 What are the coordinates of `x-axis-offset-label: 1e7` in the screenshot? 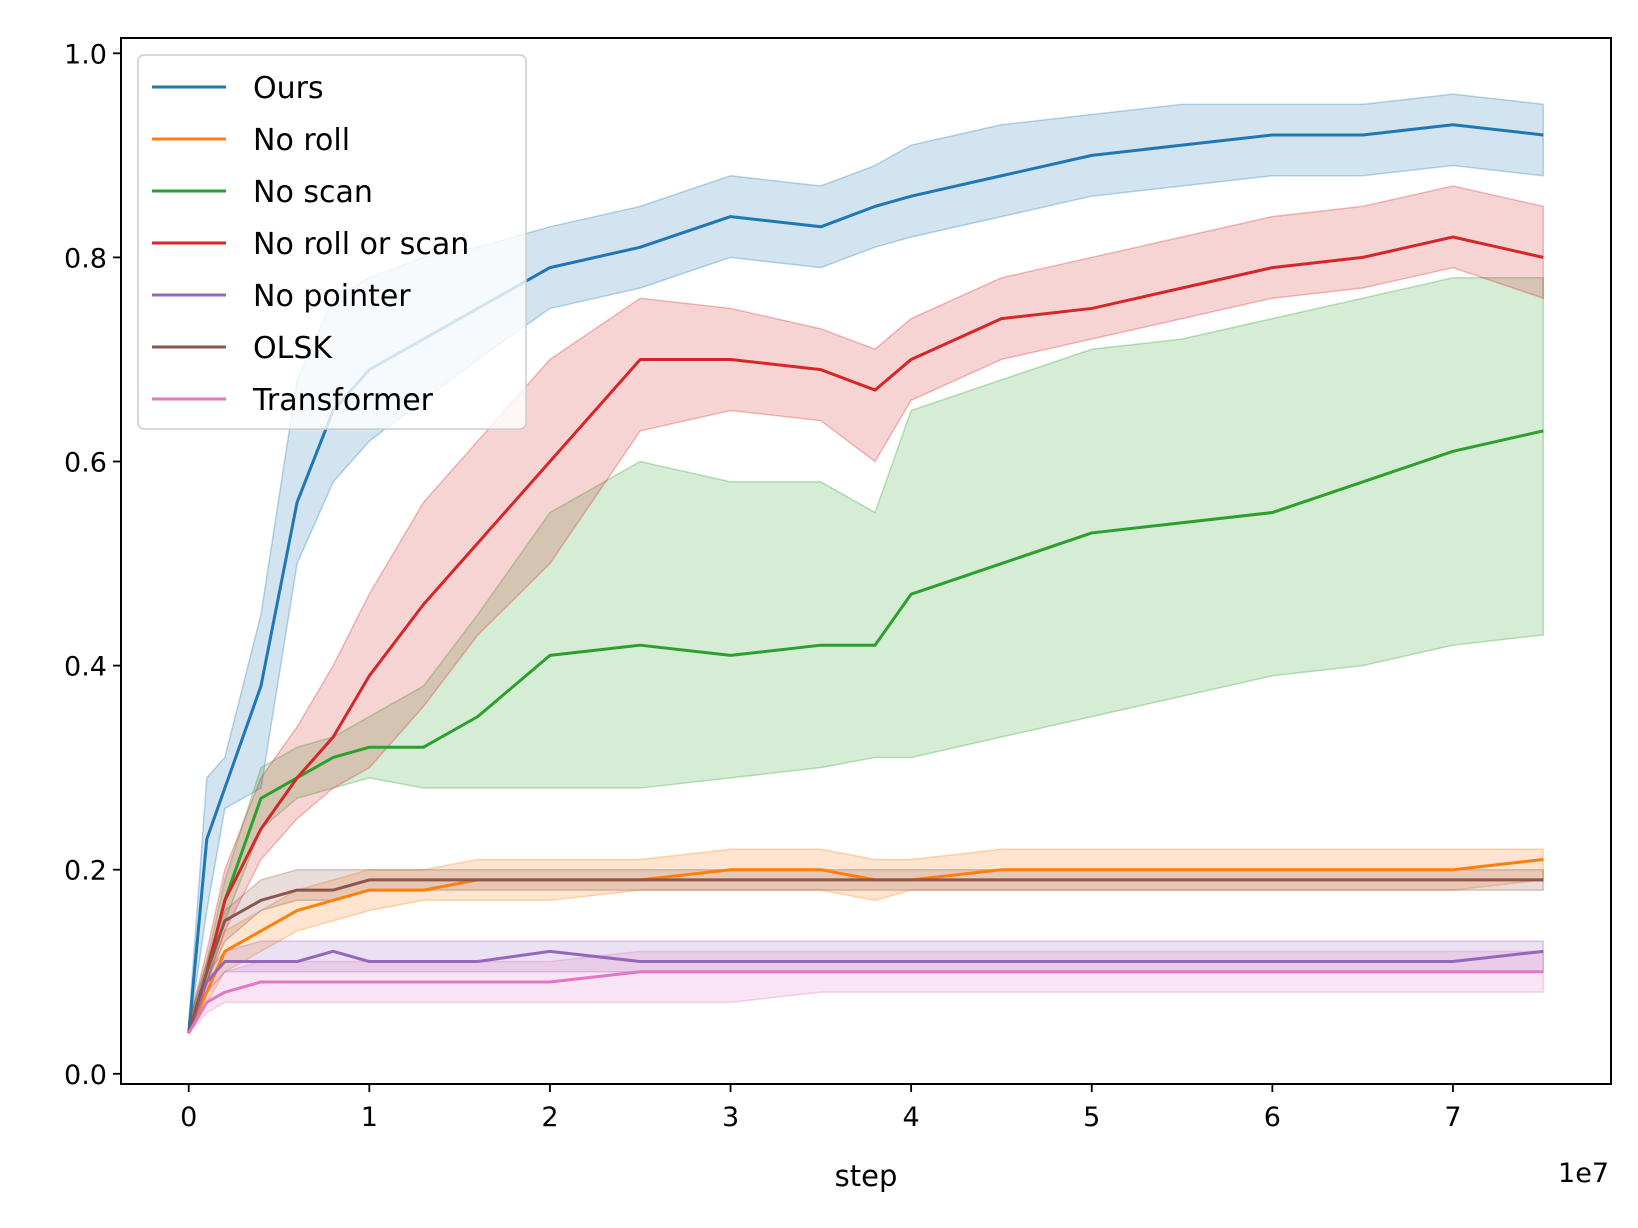 It's located at (1583, 1173).